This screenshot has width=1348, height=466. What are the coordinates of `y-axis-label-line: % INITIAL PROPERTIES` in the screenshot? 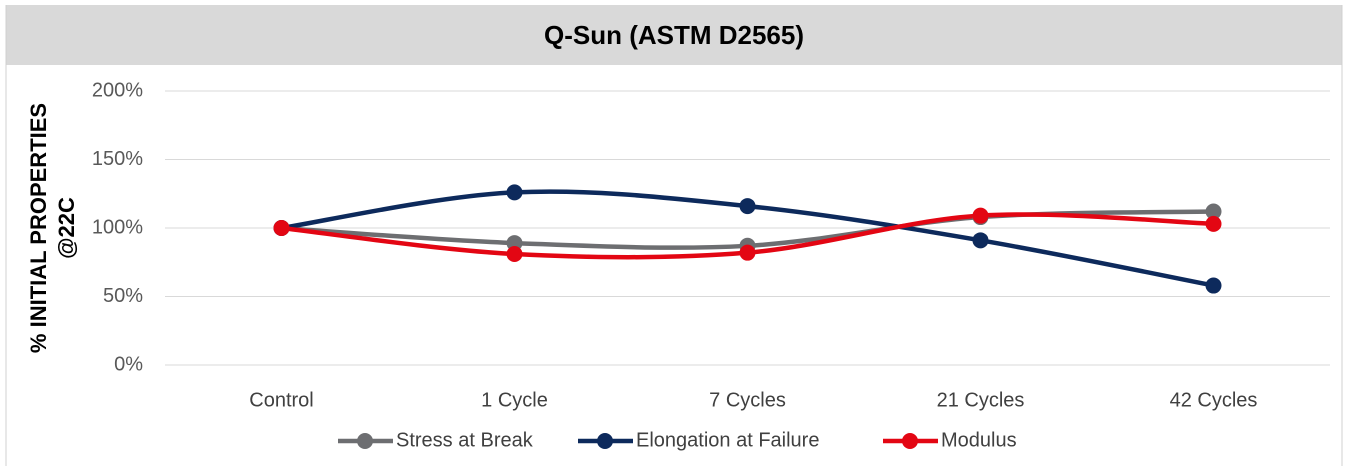 It's located at (38, 228).